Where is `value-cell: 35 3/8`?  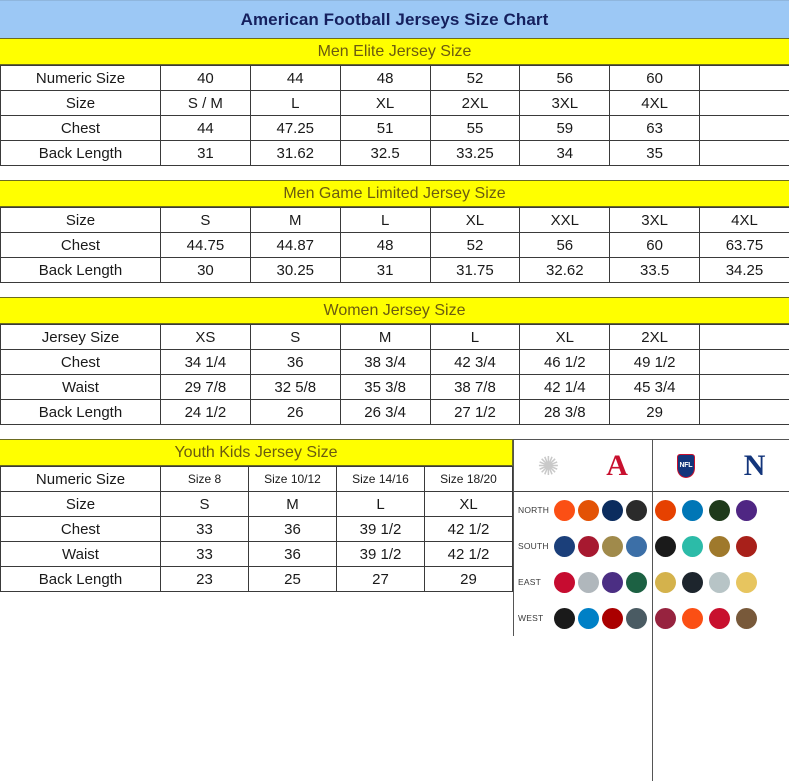
value-cell: 35 3/8 is located at coordinates (385, 387).